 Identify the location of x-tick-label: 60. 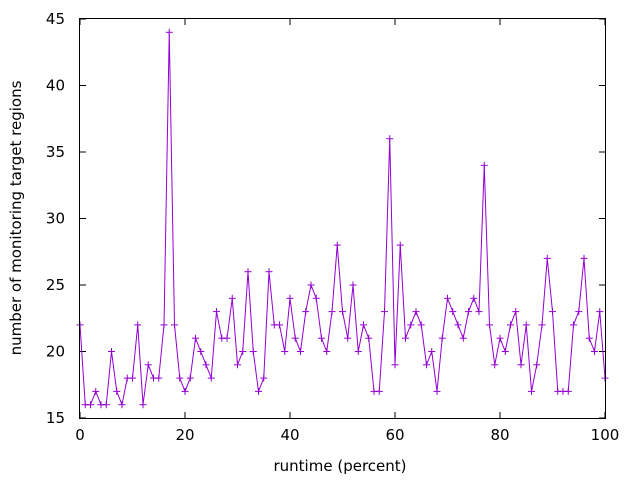
(394, 435).